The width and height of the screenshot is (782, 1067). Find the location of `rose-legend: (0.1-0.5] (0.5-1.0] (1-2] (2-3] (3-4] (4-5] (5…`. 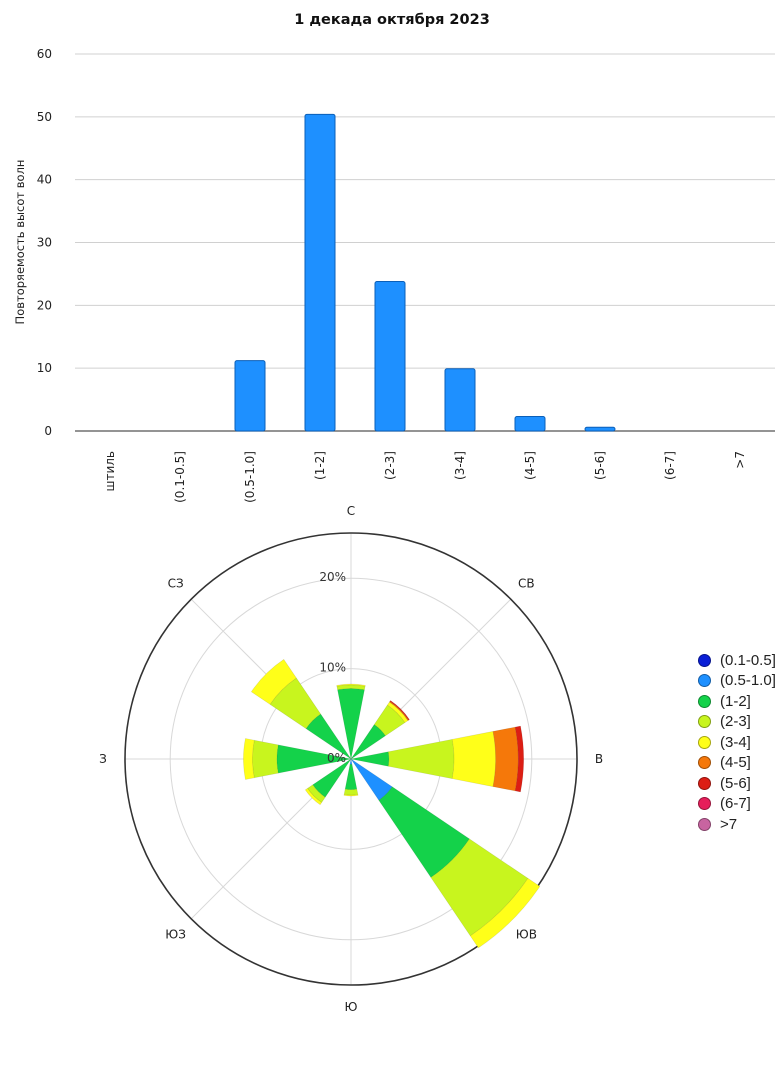

rose-legend: (0.1-0.5] (0.5-1.0] (1-2] (2-3] (3-4] (4-5] (5… is located at coordinates (737, 742).